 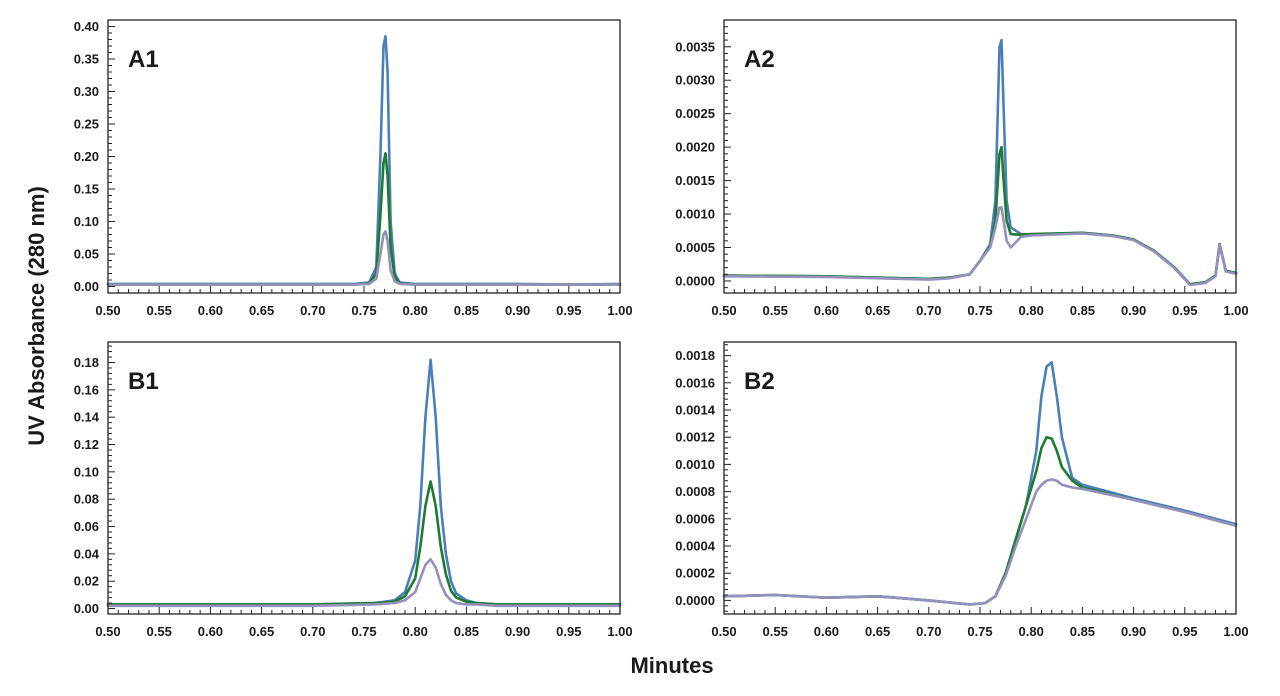 I want to click on panel-label: B1, so click(x=143, y=381).